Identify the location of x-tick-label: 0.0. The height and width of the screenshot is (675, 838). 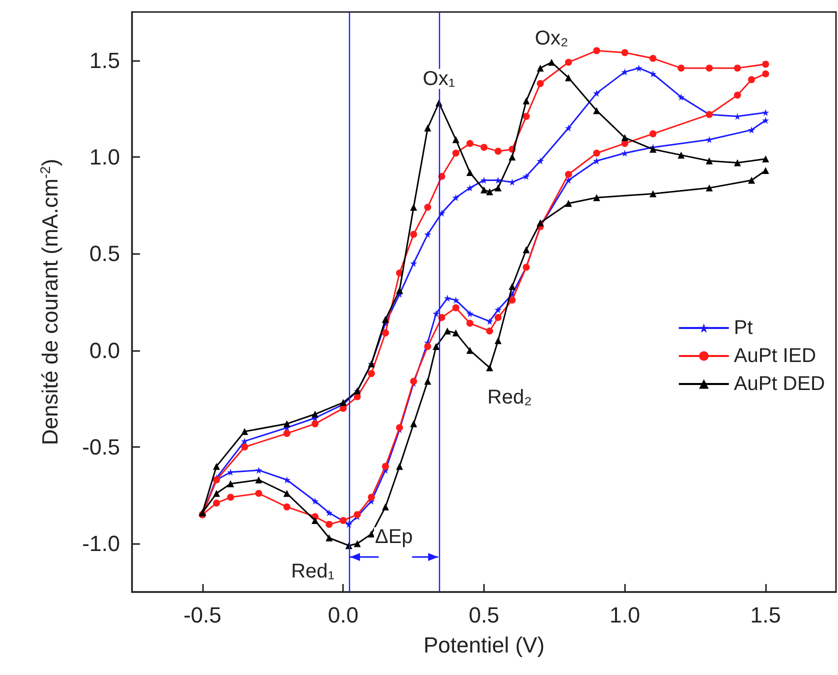
(343, 615).